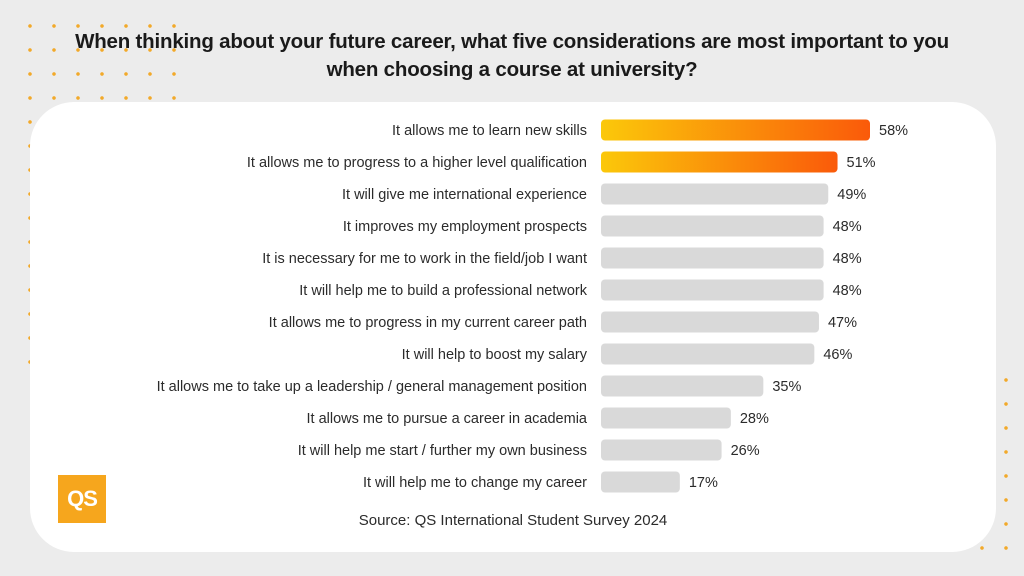 The height and width of the screenshot is (576, 1024). Describe the element at coordinates (475, 483) in the screenshot. I see `category-label: It will help me to change my career` at that location.